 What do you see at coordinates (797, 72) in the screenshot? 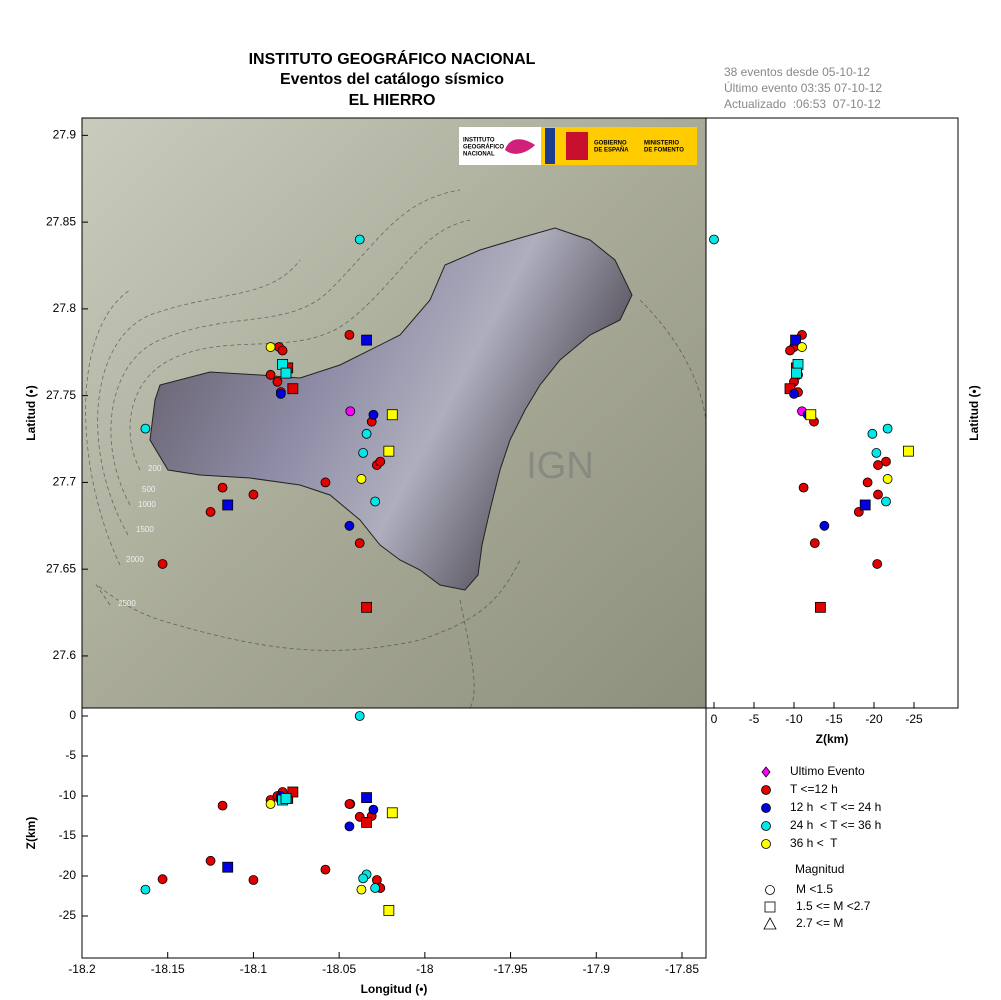
I see `info: 38 eventos desde 05-10-12` at bounding box center [797, 72].